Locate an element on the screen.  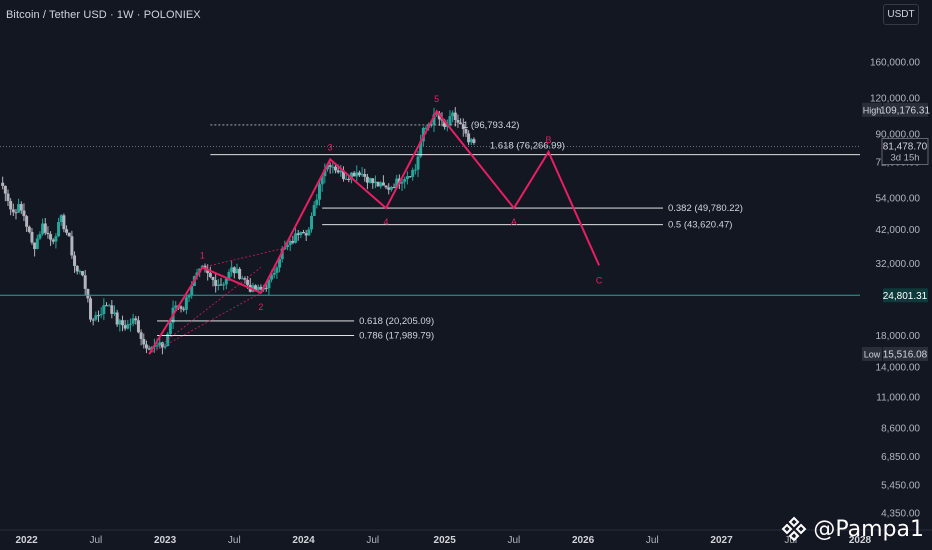
low-price-value: 15,516.08 is located at coordinates (905, 354).